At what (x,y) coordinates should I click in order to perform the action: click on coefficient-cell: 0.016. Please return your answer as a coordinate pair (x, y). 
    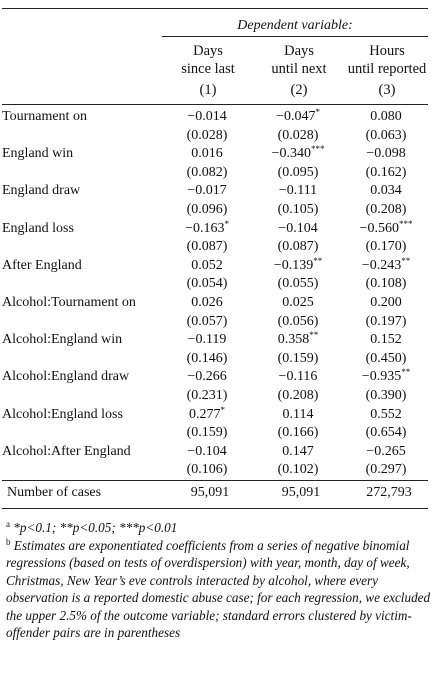
    Looking at the image, I should click on (207, 154).